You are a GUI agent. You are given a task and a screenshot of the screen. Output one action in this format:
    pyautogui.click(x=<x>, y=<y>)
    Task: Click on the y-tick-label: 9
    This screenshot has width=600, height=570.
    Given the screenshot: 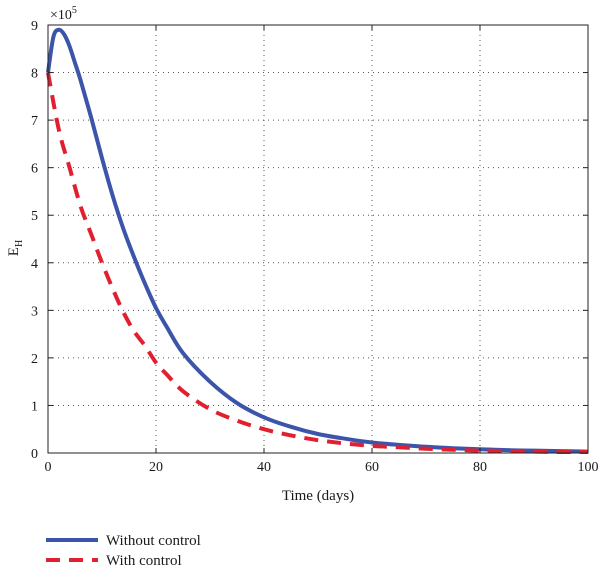 What is the action you would take?
    pyautogui.click(x=34, y=26)
    